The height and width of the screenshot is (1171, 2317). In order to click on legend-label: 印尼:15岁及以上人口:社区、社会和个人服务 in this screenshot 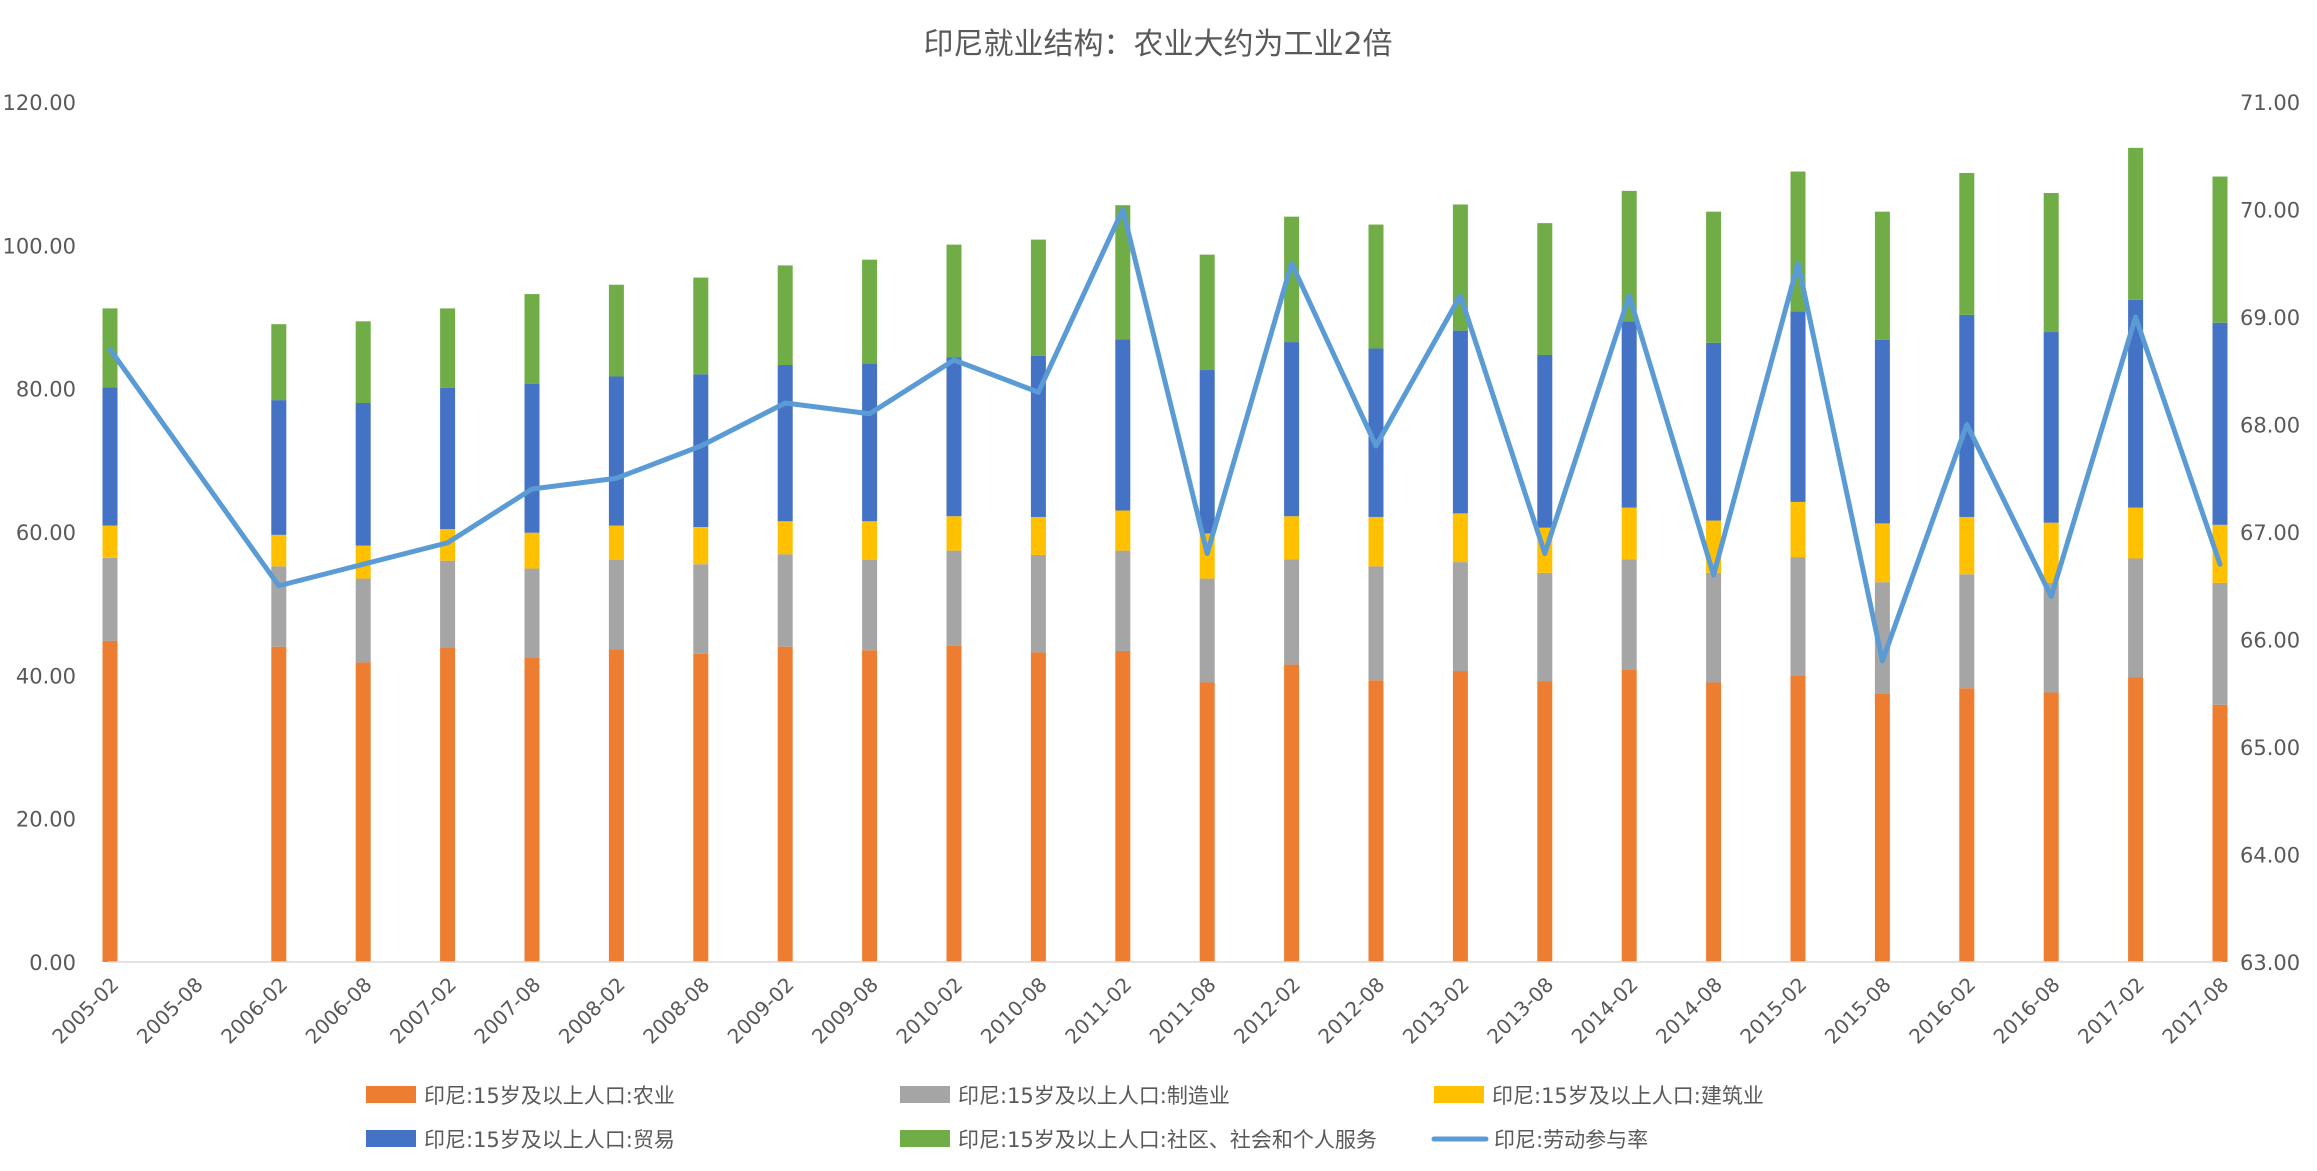, I will do `click(1167, 1140)`.